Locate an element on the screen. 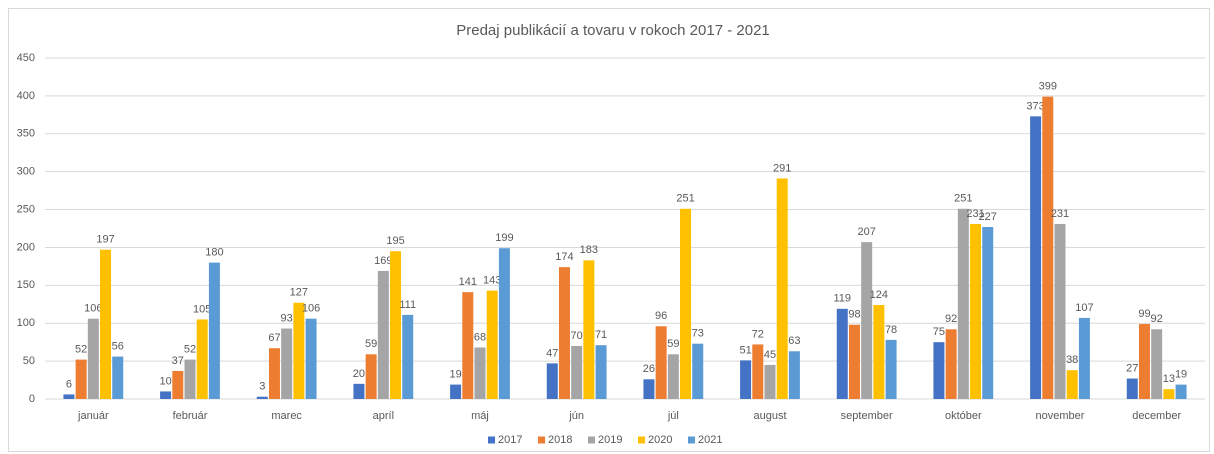 This screenshot has height=454, width=1214. x-tick-label: máj is located at coordinates (480, 416).